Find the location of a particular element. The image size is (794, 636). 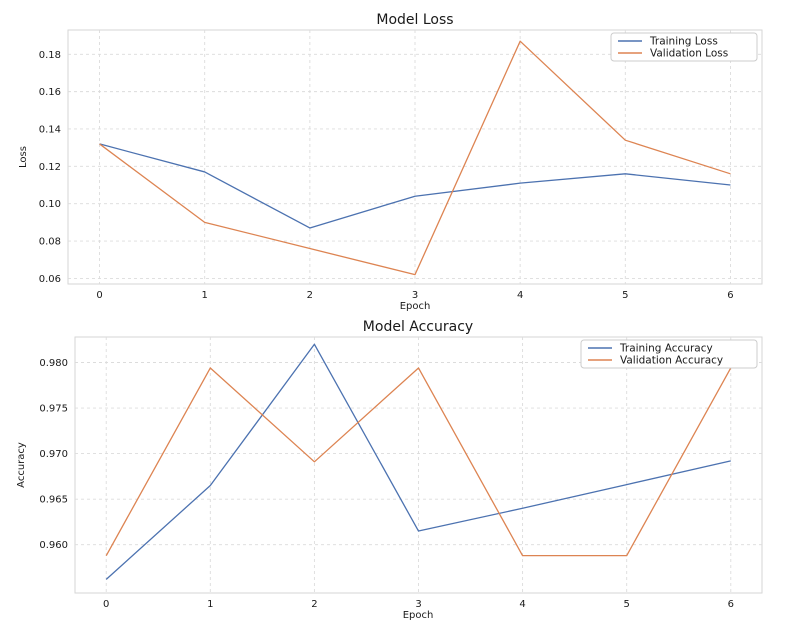

loss-x-tick-label: 2 is located at coordinates (310, 295).